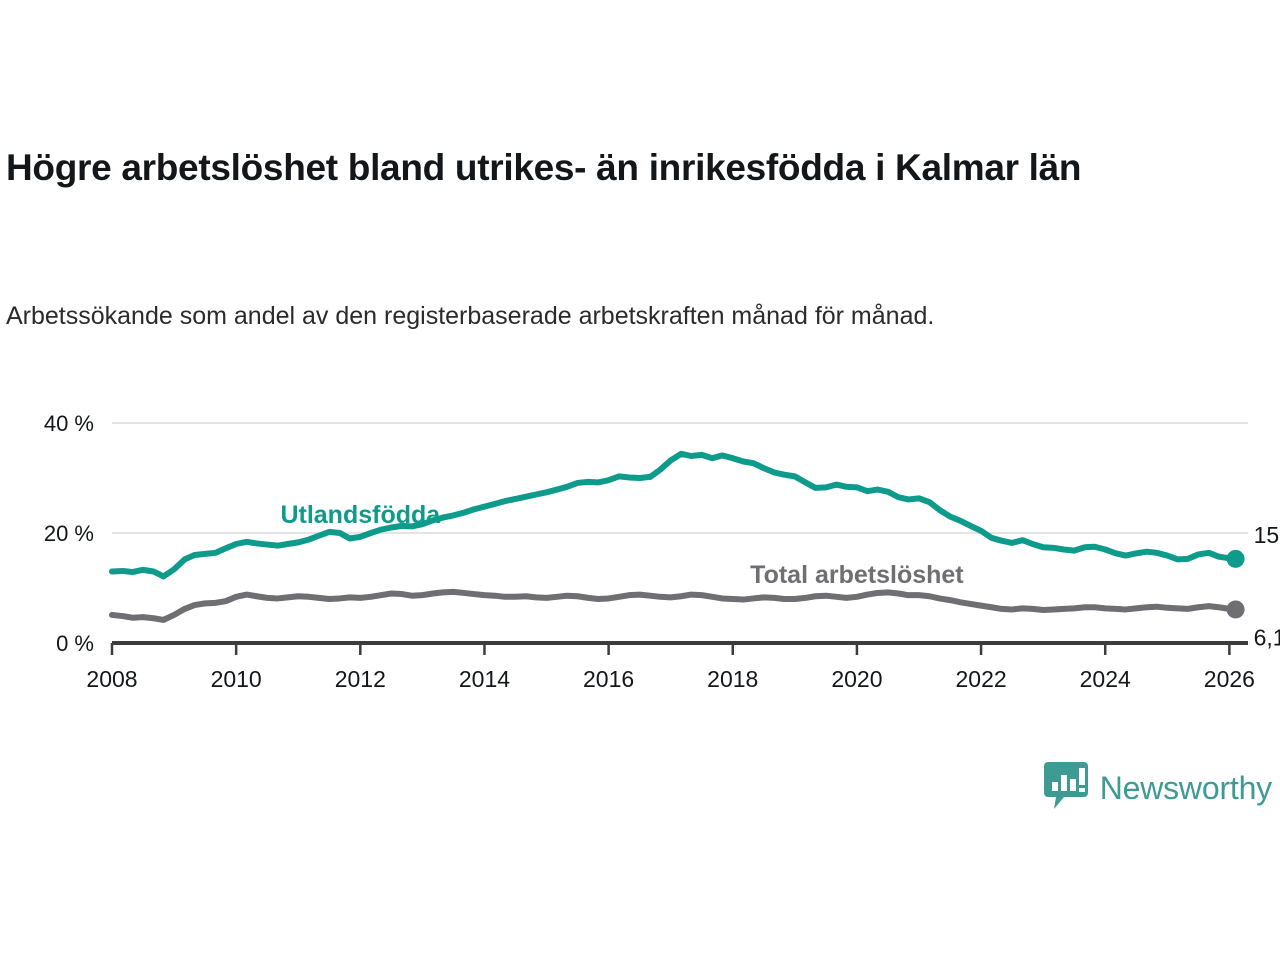 The width and height of the screenshot is (1280, 960). Describe the element at coordinates (111, 679) in the screenshot. I see `x-axis-tick-label: 2008` at that location.